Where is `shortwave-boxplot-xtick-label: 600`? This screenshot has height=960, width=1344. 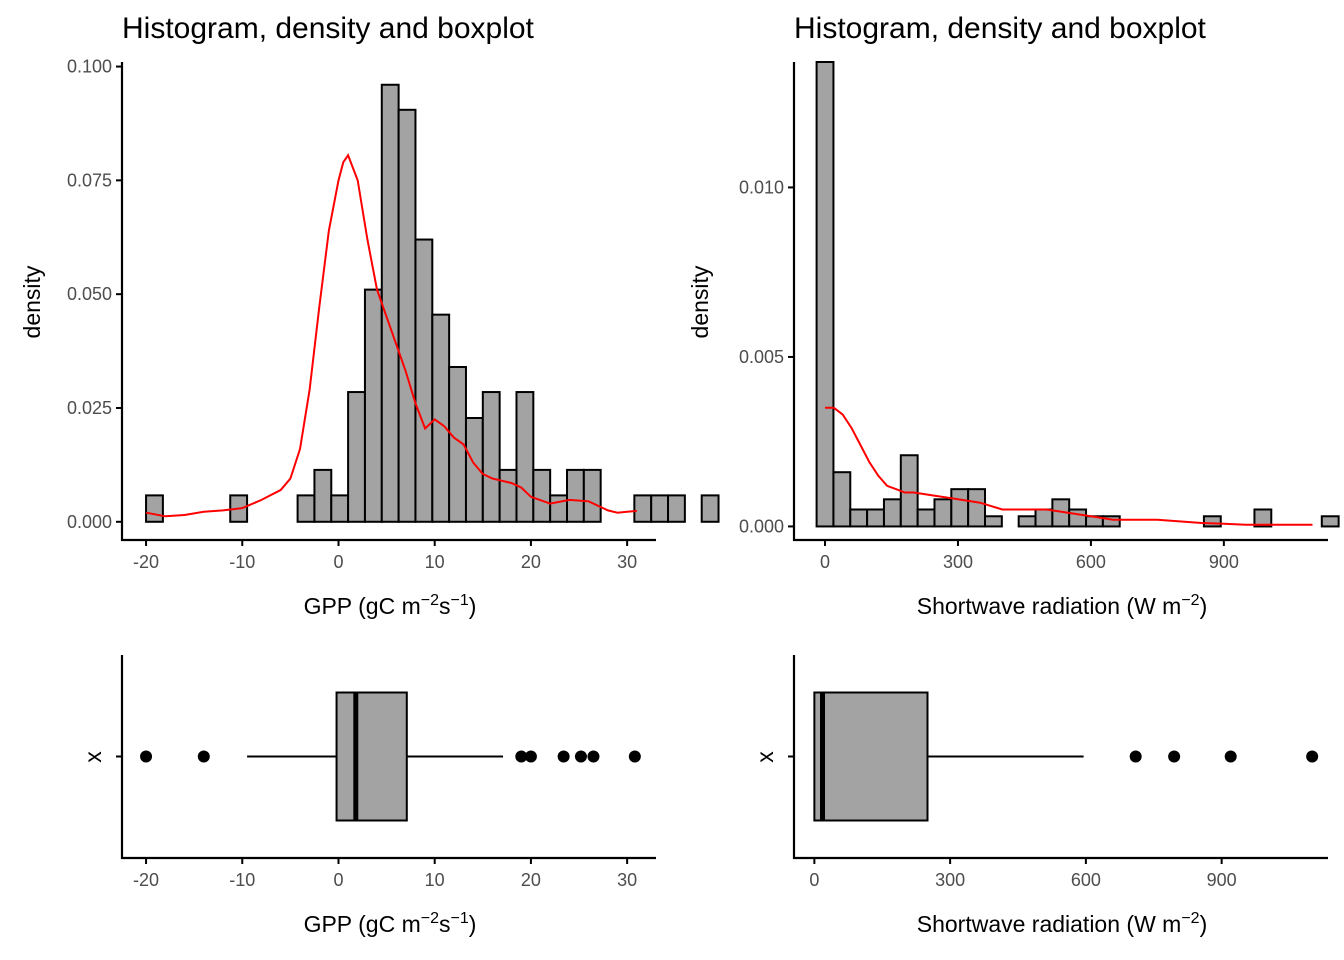
shortwave-boxplot-xtick-label: 600 is located at coordinates (1086, 880).